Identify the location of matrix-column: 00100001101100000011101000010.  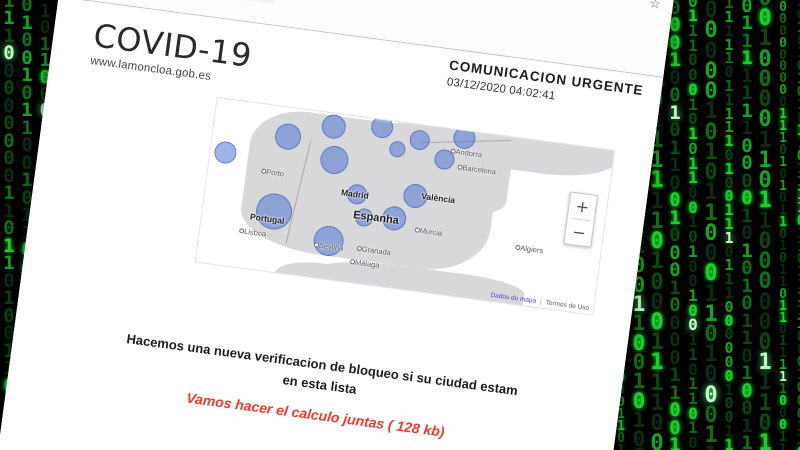
(765, 225).